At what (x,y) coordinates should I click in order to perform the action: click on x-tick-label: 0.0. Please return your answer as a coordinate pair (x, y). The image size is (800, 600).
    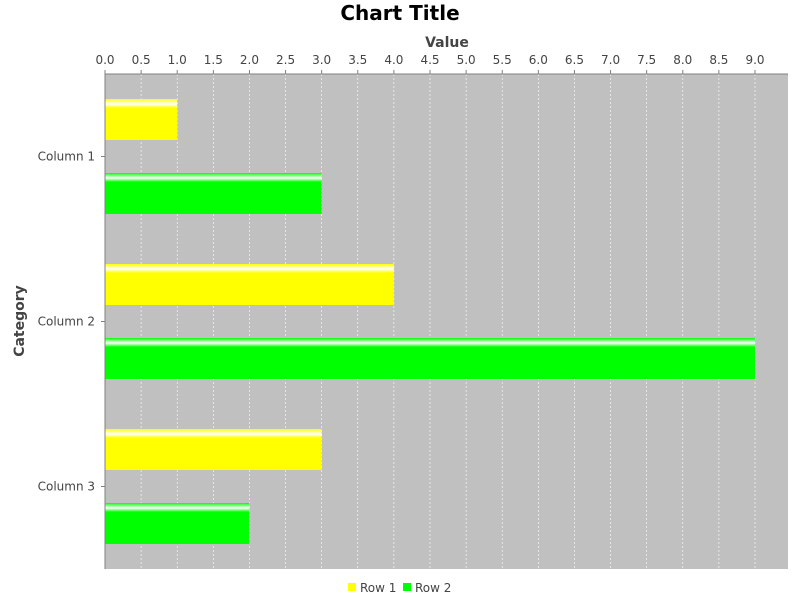
    Looking at the image, I should click on (104, 60).